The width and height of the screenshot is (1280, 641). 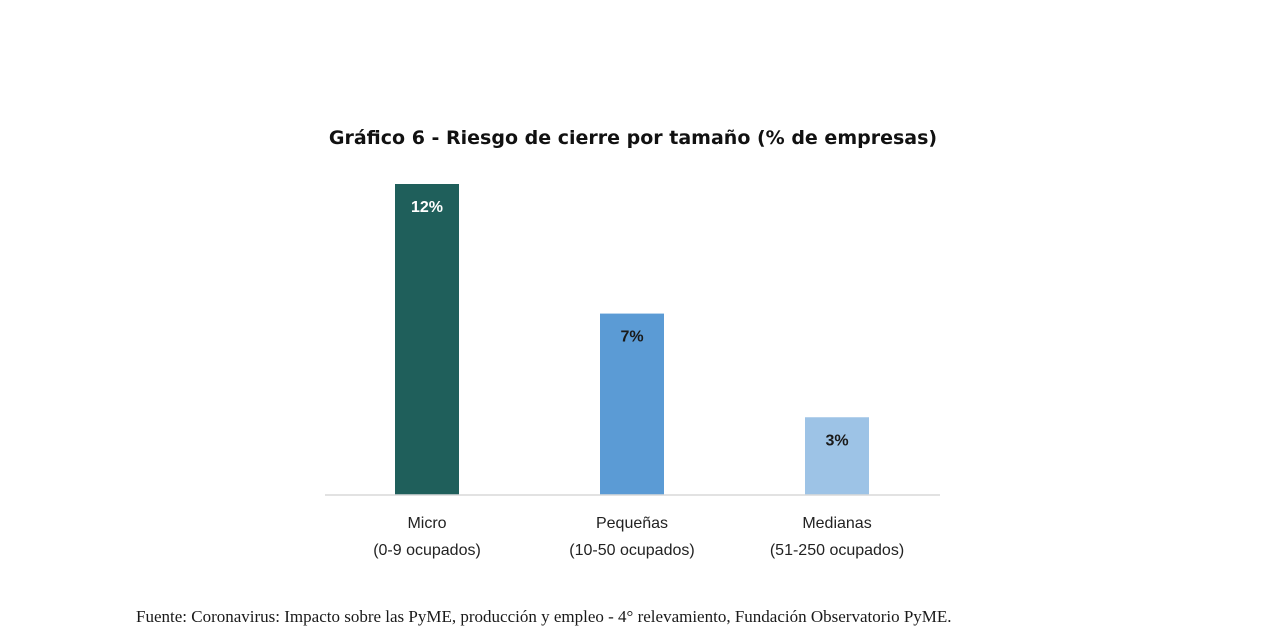 I want to click on value-label-medianas: 3%, so click(x=836, y=440).